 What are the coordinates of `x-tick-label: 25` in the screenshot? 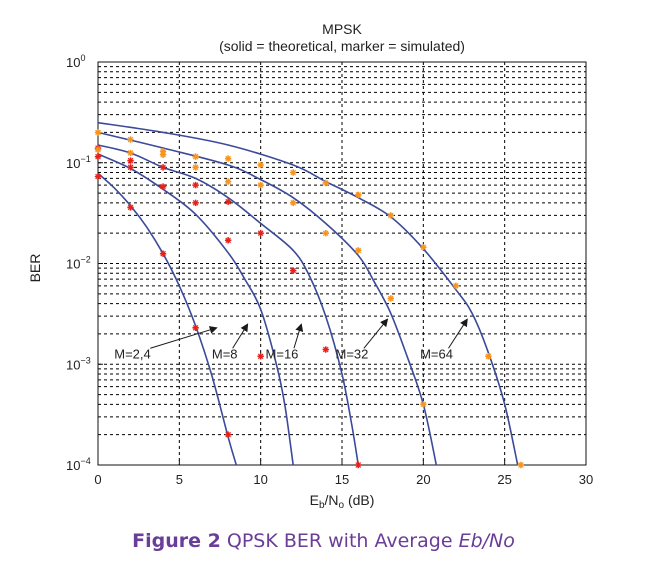 It's located at (504, 479).